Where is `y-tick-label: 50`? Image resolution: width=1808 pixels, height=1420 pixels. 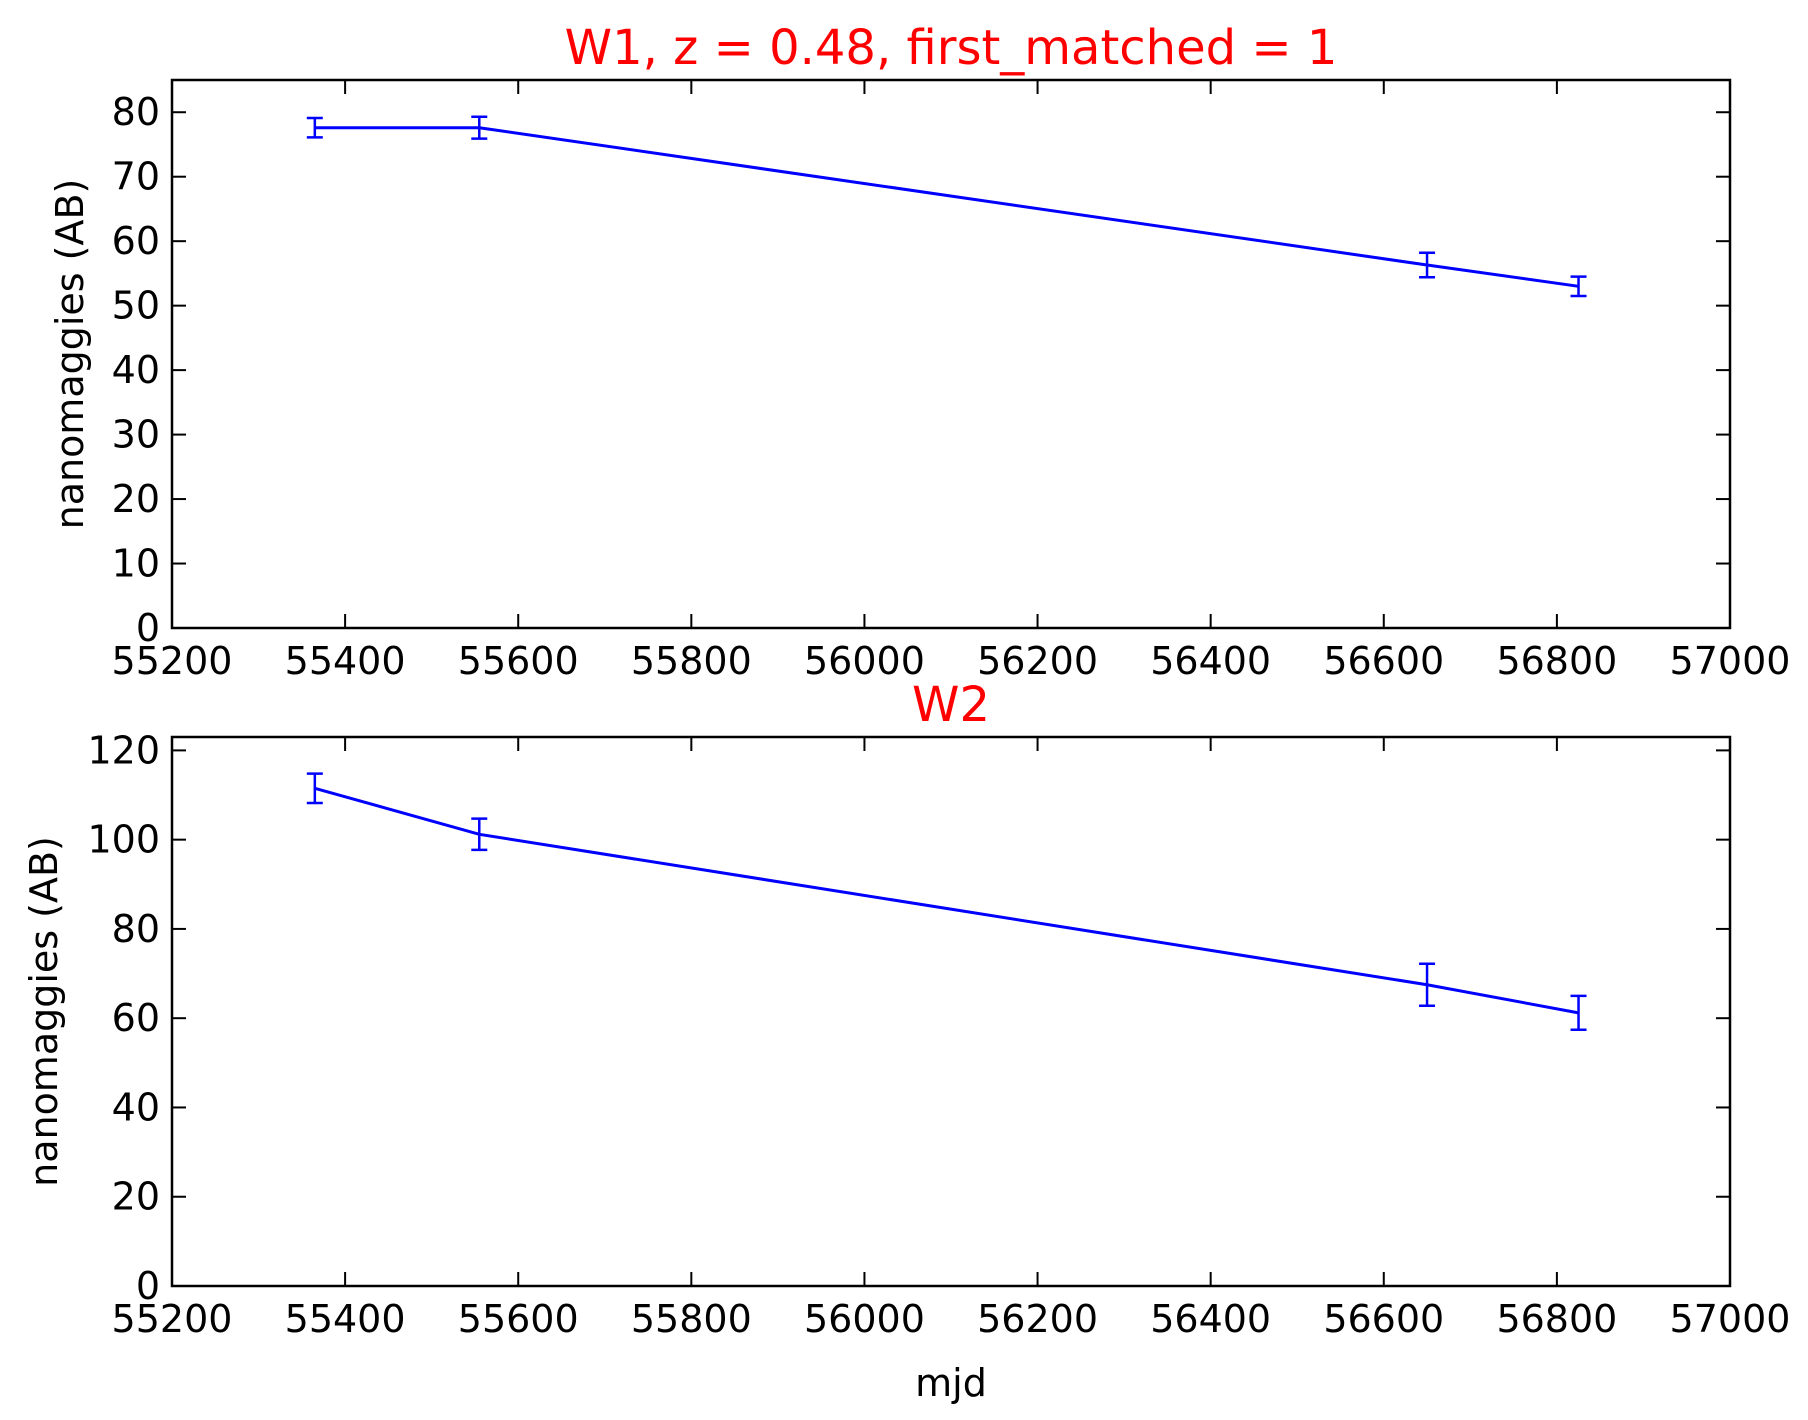
y-tick-label: 50 is located at coordinates (136, 306).